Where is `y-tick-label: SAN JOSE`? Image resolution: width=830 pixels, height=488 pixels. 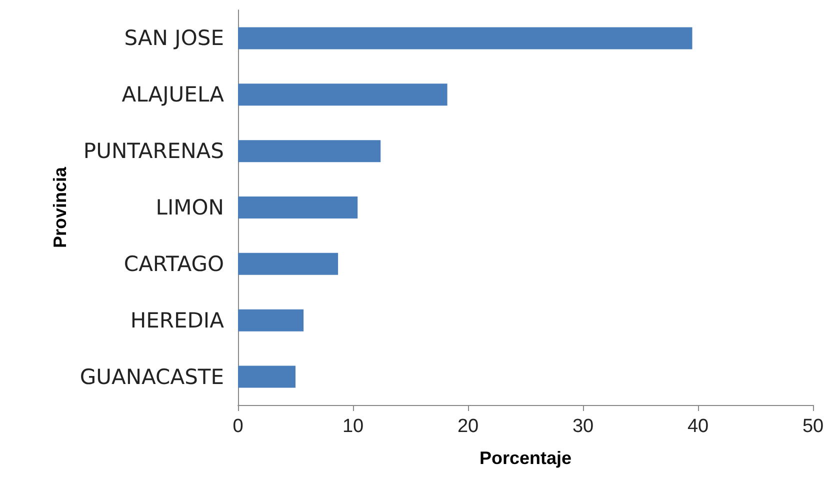 y-tick-label: SAN JOSE is located at coordinates (174, 38).